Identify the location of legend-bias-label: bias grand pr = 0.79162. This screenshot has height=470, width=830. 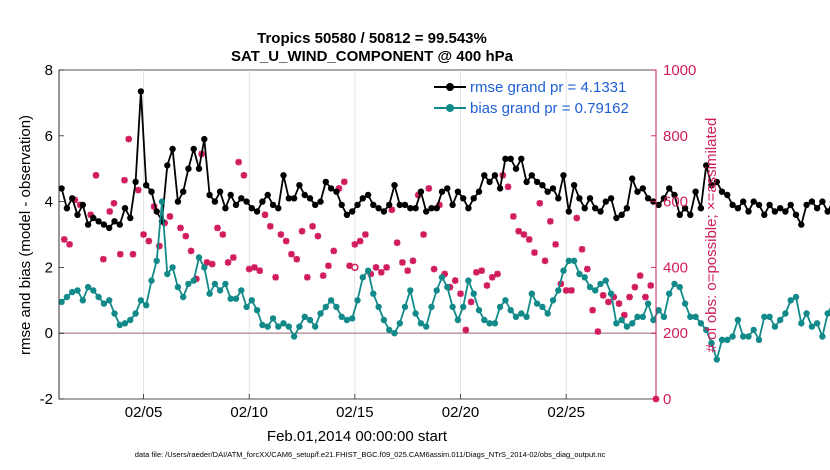
(549, 108).